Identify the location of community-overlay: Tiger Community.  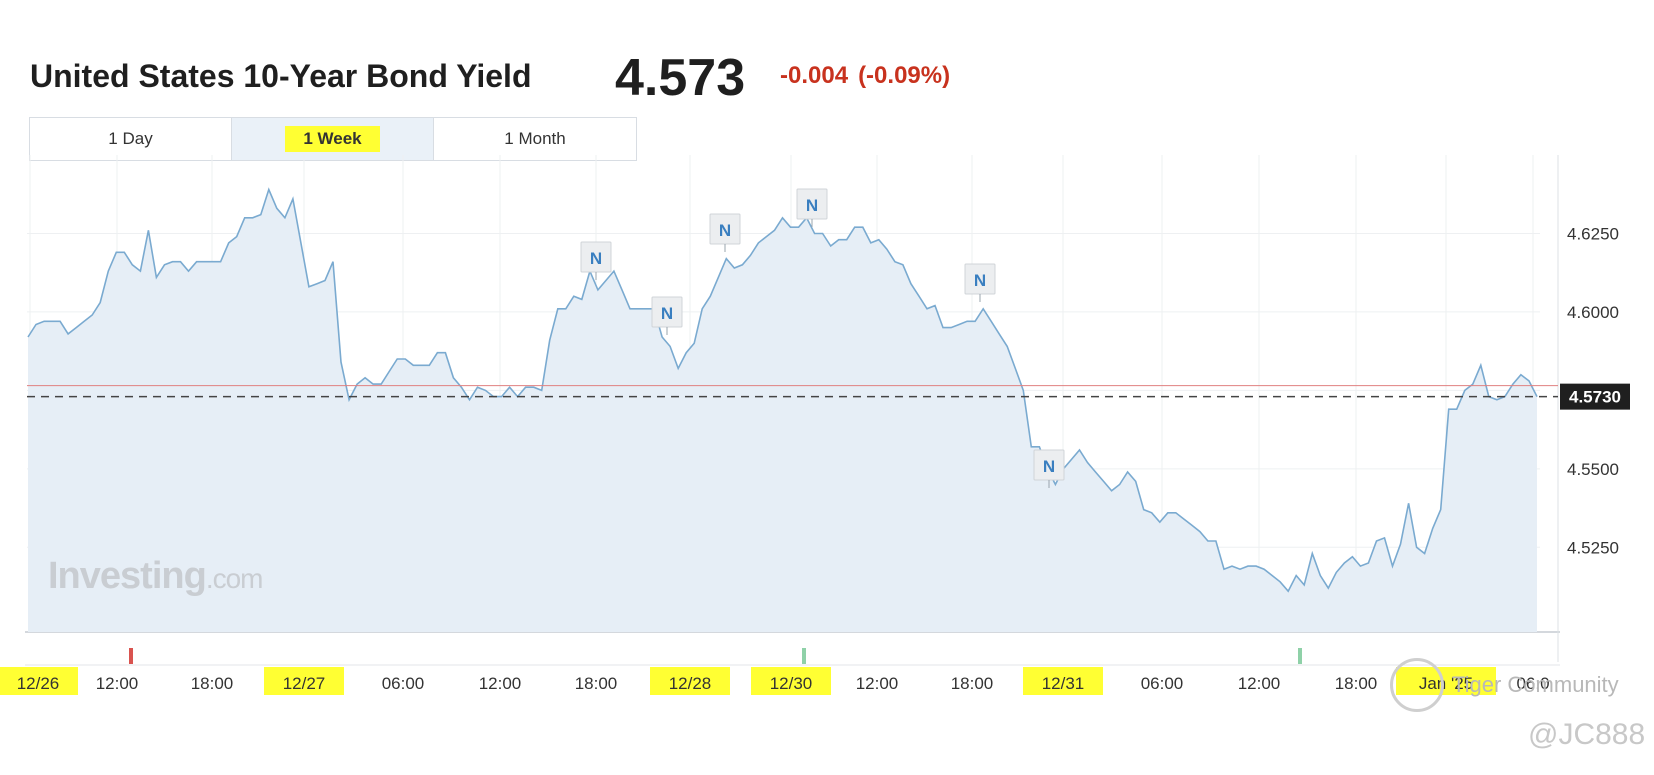
(1504, 685).